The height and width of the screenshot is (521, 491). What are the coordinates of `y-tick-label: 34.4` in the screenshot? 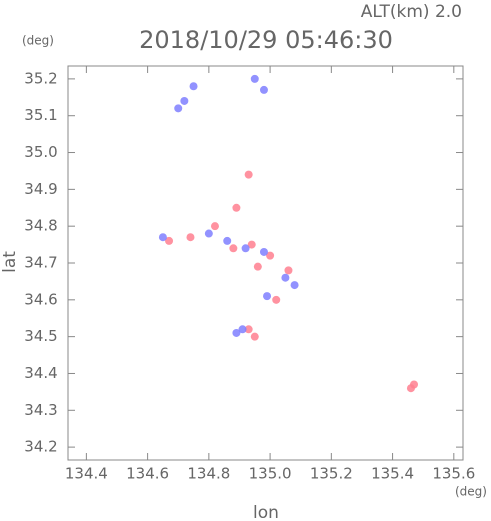 It's located at (40, 373).